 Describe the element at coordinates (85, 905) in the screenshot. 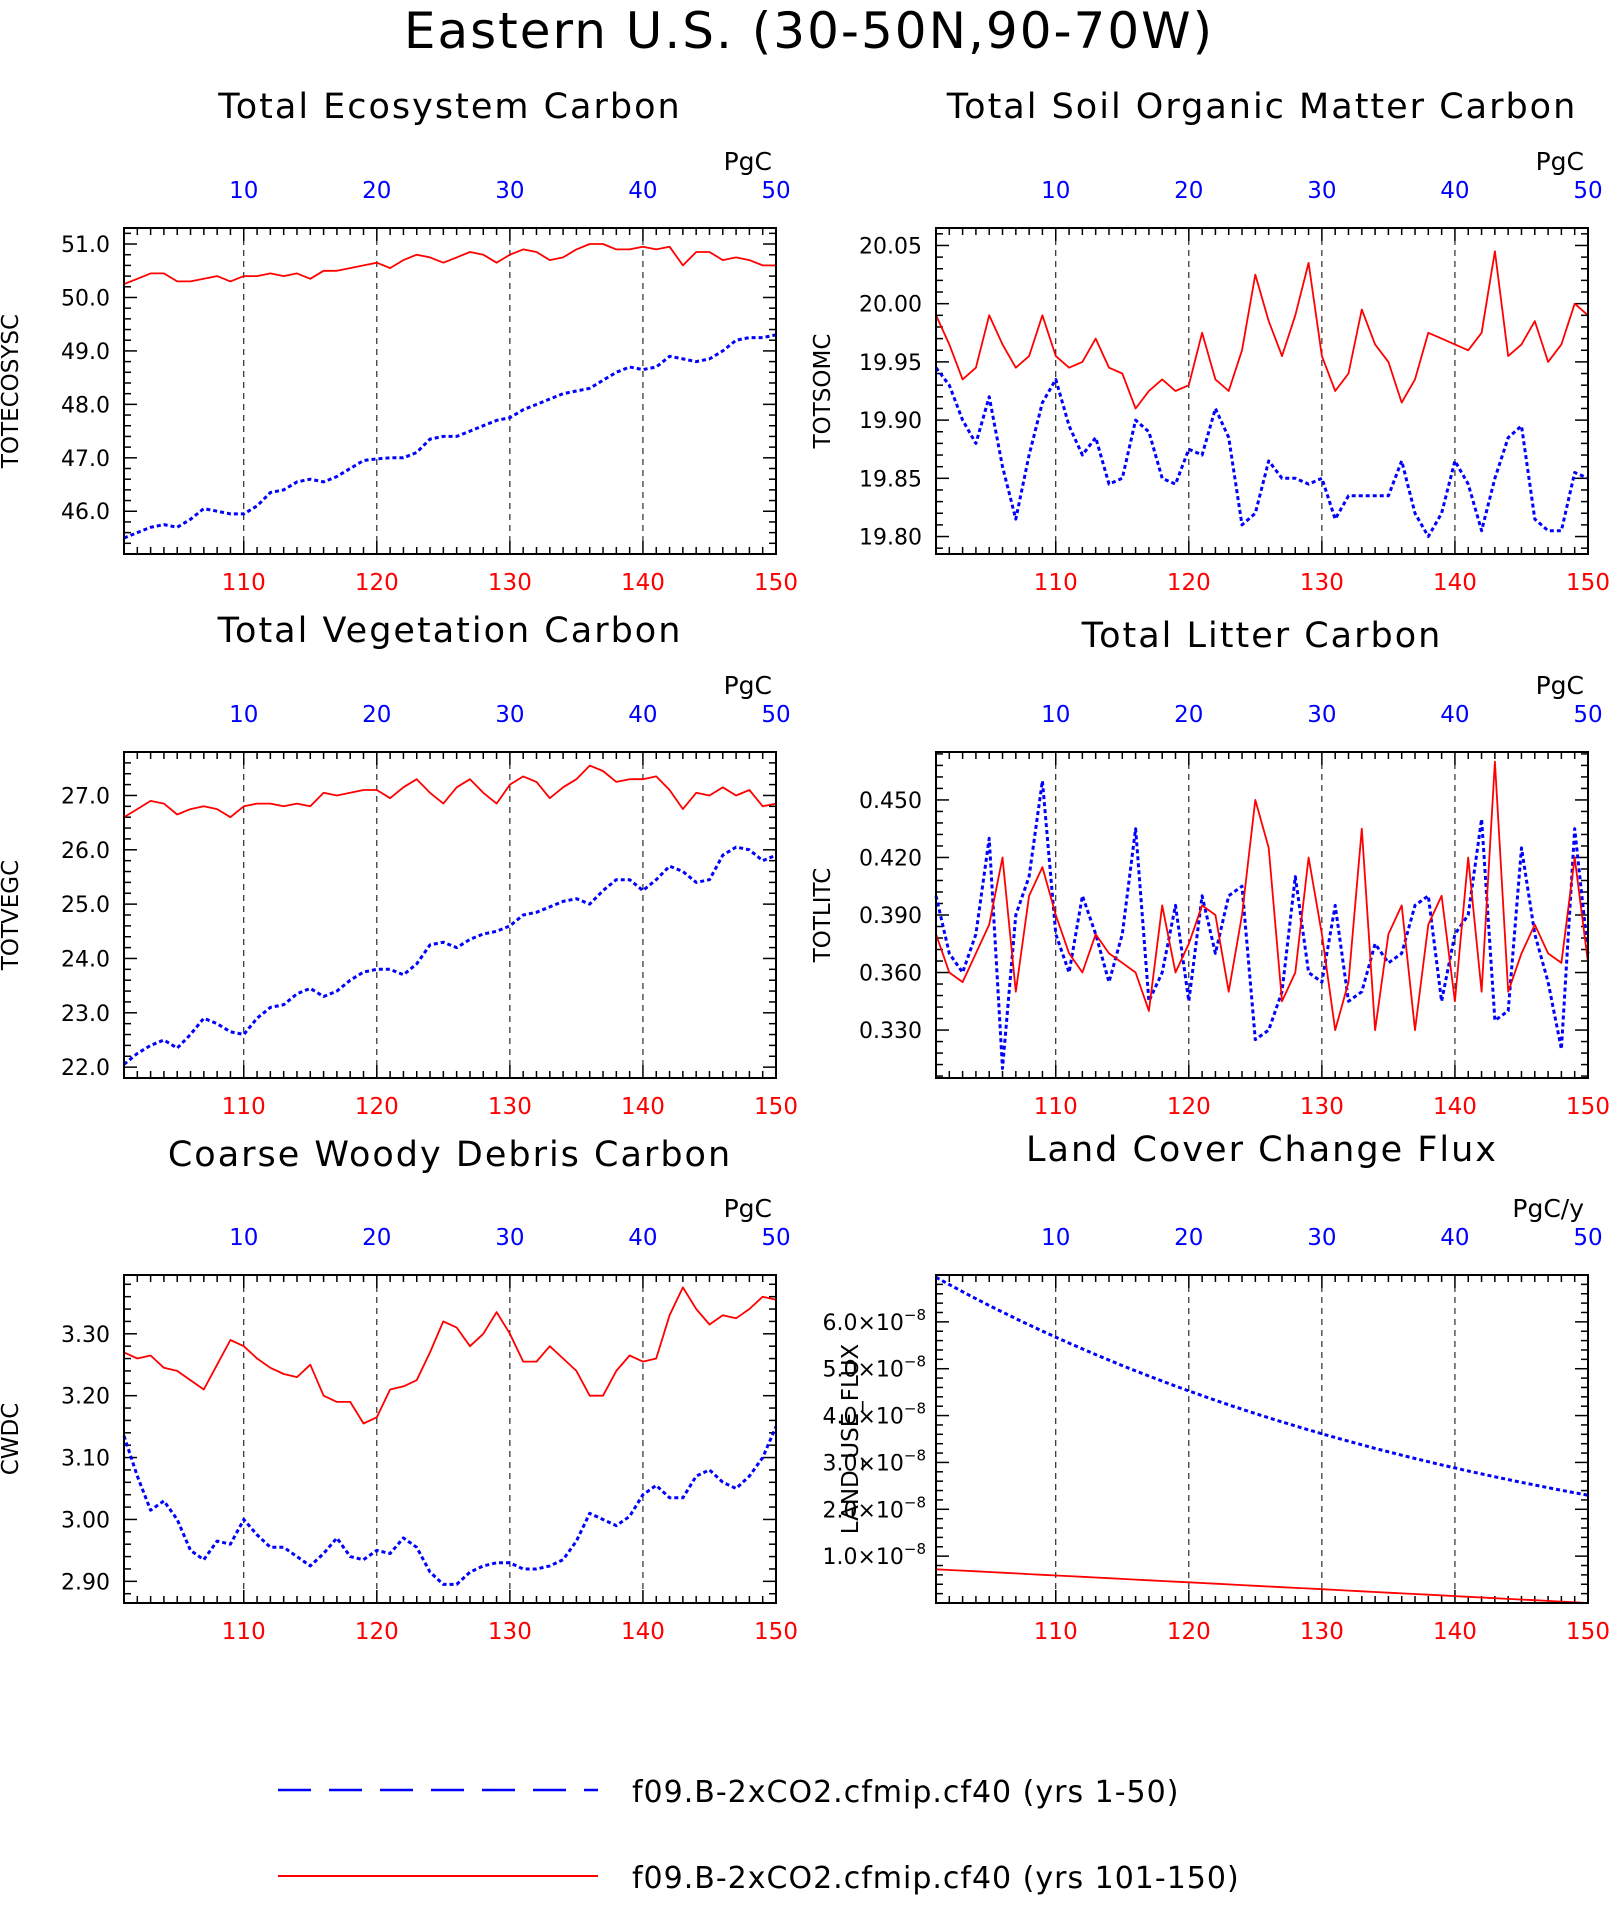

I see `y-tick-label: 25.0` at that location.